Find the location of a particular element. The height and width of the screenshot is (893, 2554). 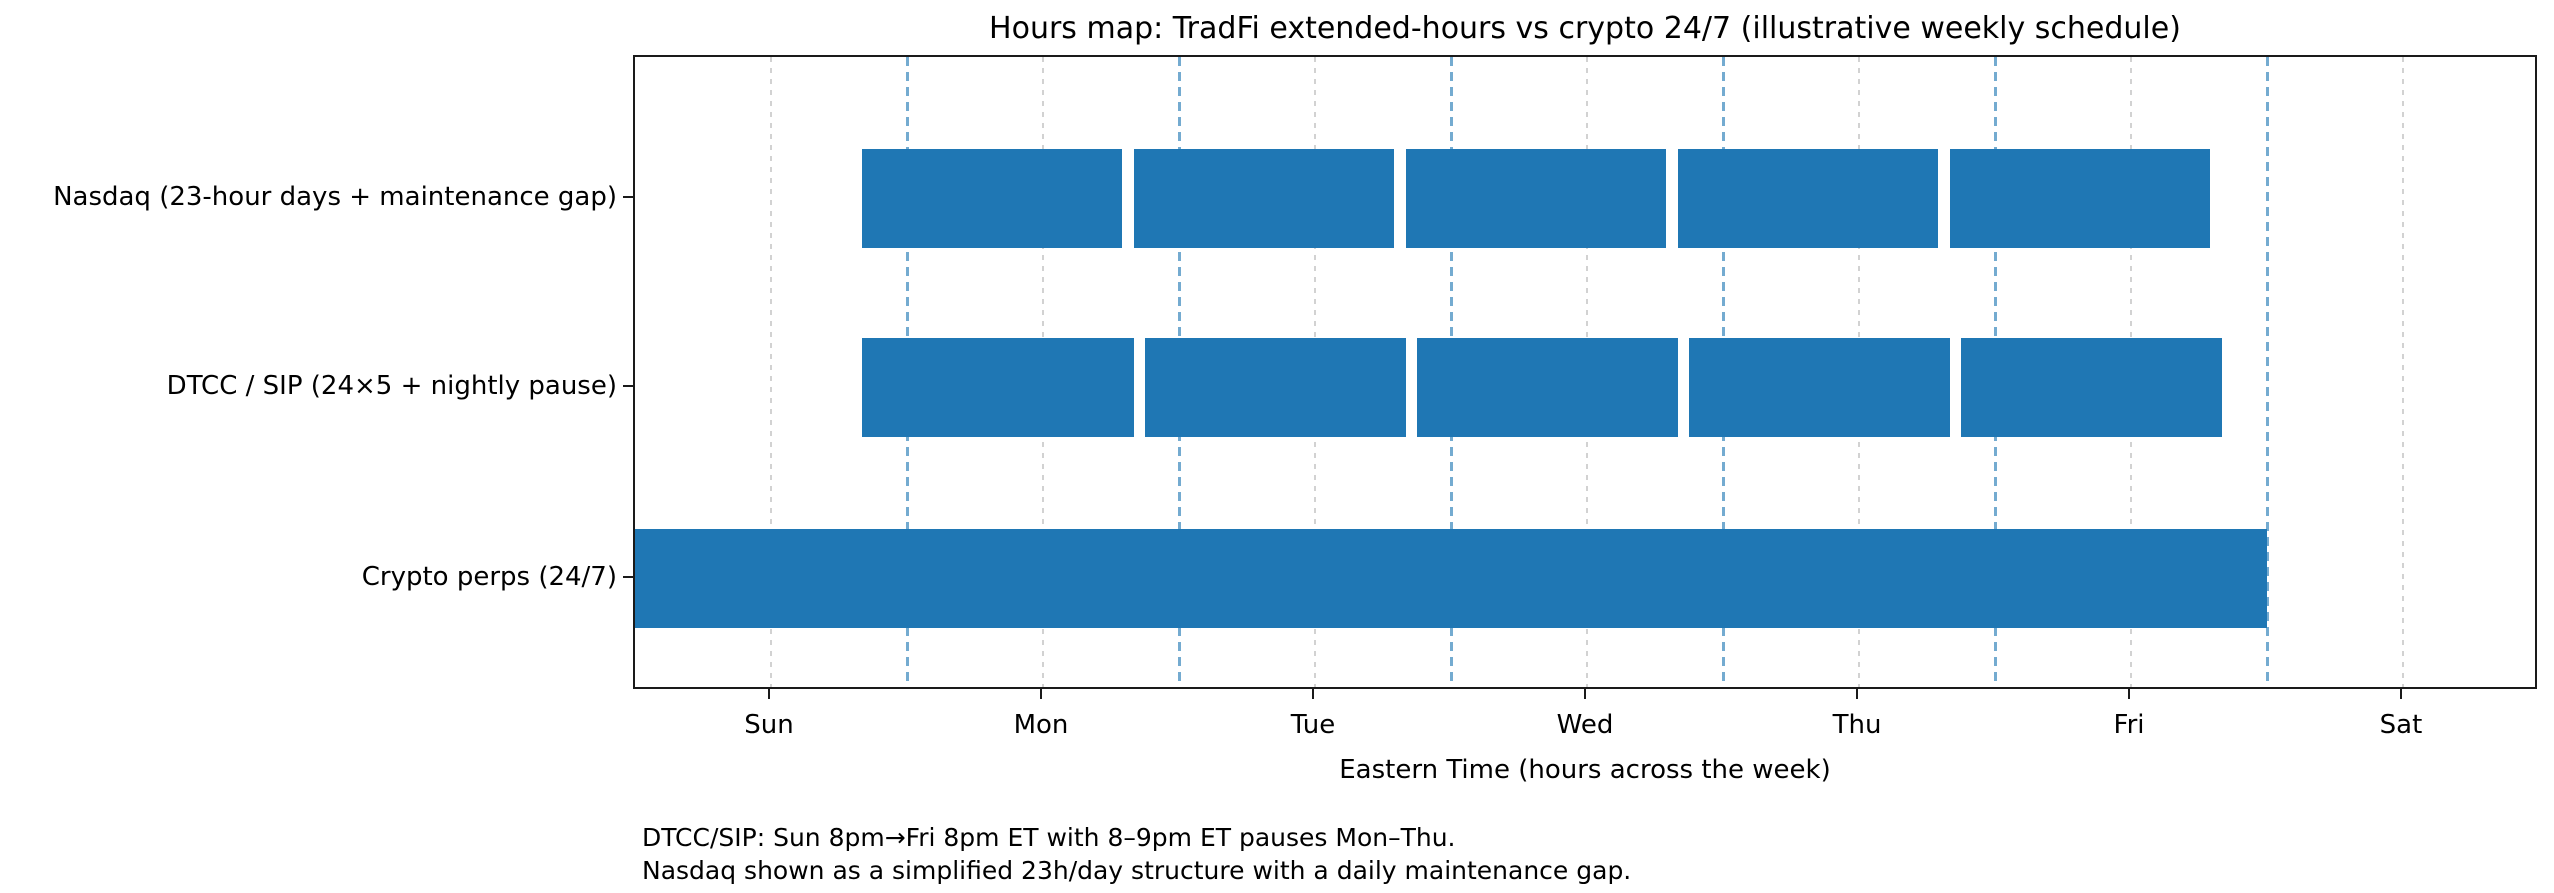

midnight-boundary-line is located at coordinates (2267, 372).